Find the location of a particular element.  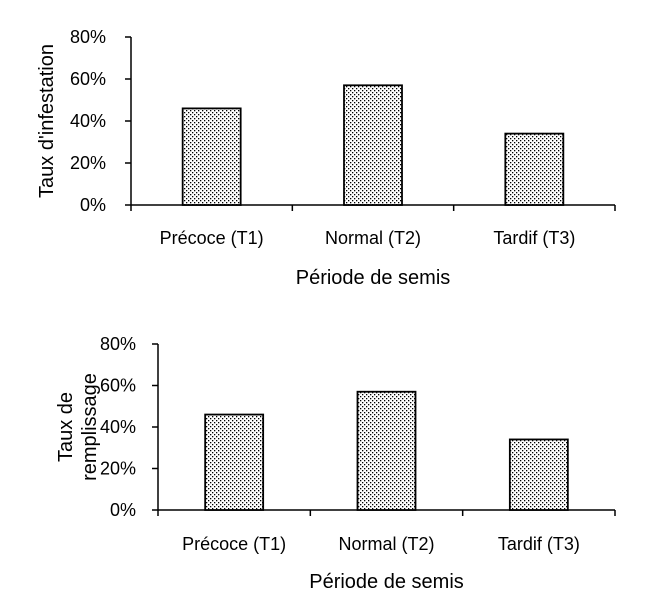

y-axis-title: Taux d'infestation is located at coordinates (47, 121).